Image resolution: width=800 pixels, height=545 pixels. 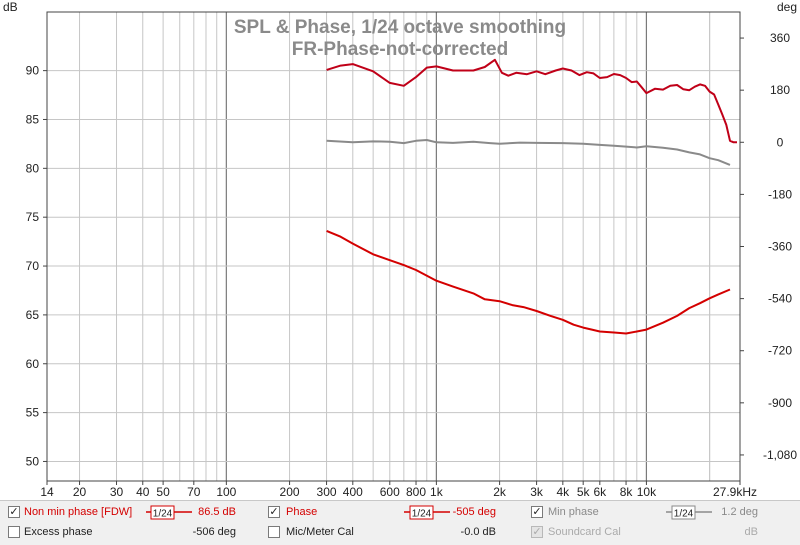 What do you see at coordinates (500, 492) in the screenshot?
I see `x-tick-label: 2k` at bounding box center [500, 492].